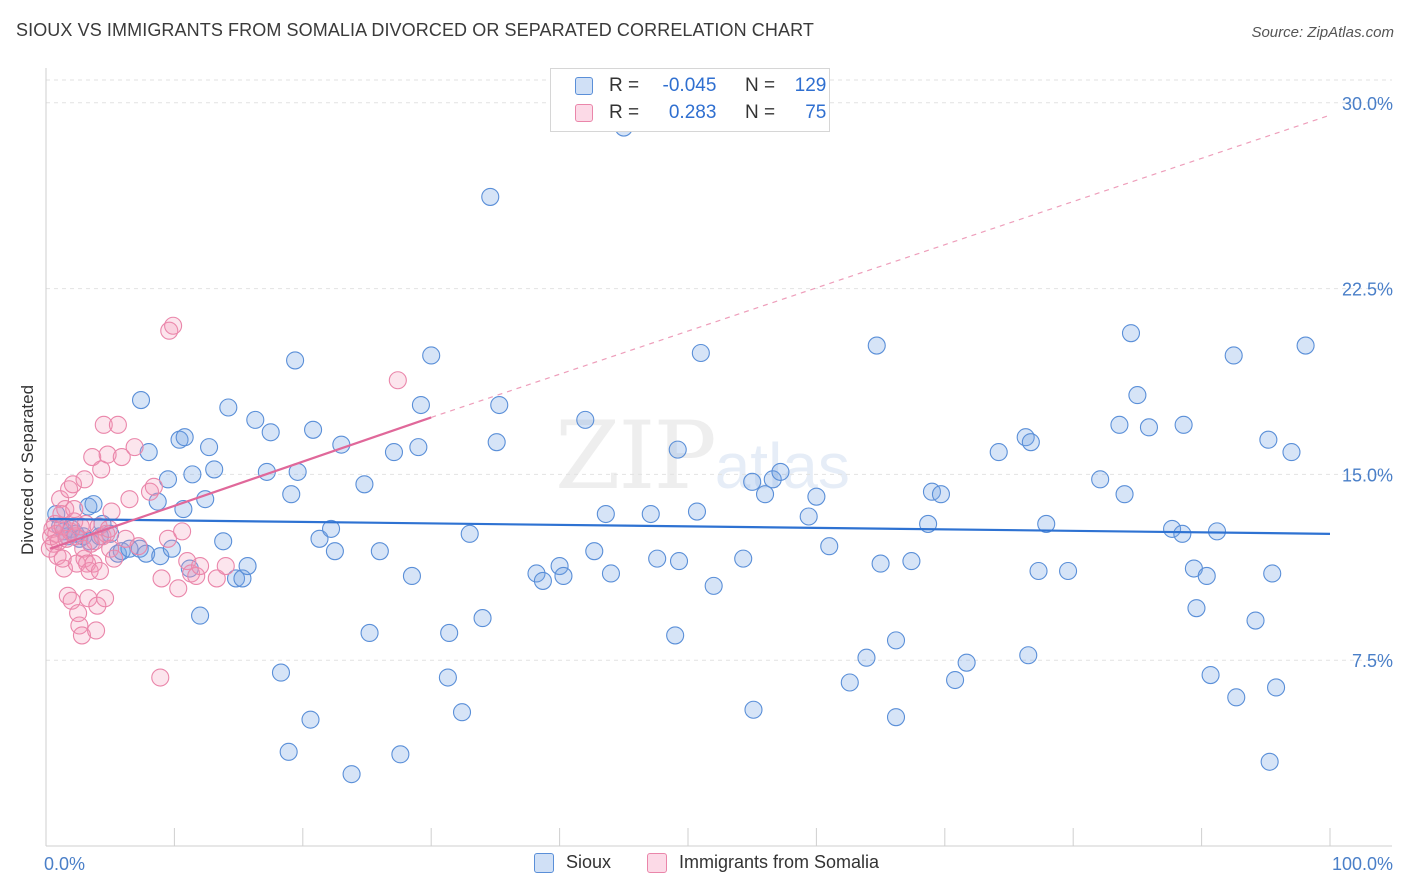  Describe the element at coordinates (760, 112) in the screenshot. I see `n-label: N =` at that location.